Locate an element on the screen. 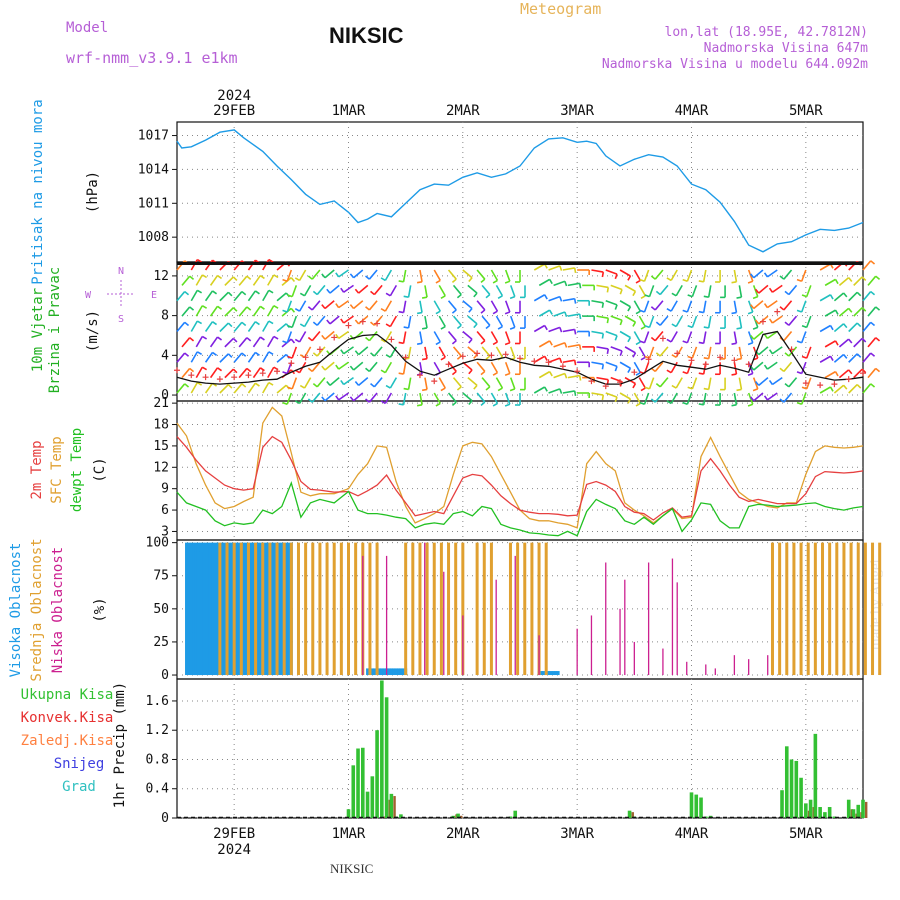  precip-ylabel: 1hr Precip (mm) is located at coordinates (120, 745).